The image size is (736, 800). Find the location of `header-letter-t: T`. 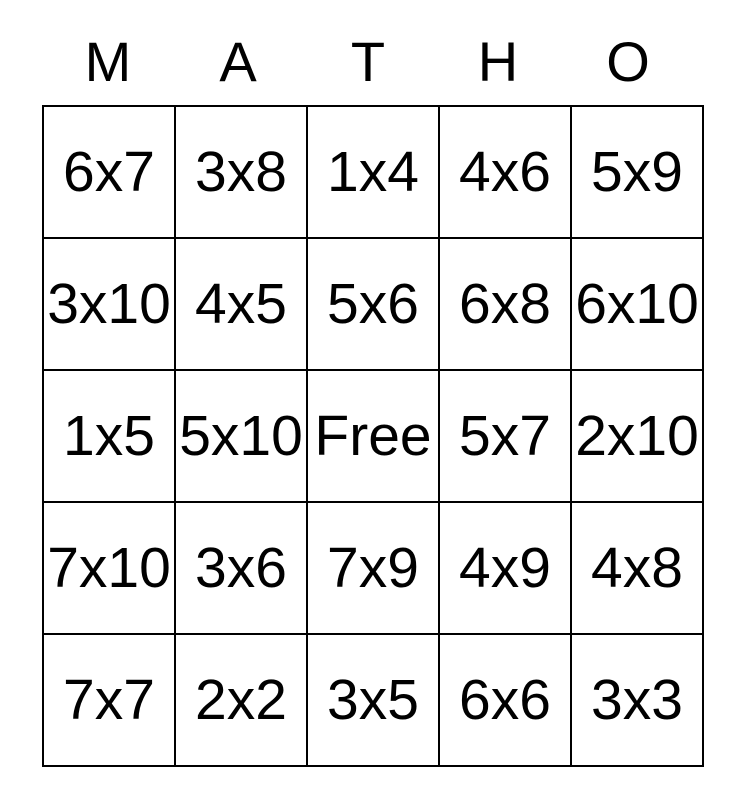

header-letter-t: T is located at coordinates (368, 61).